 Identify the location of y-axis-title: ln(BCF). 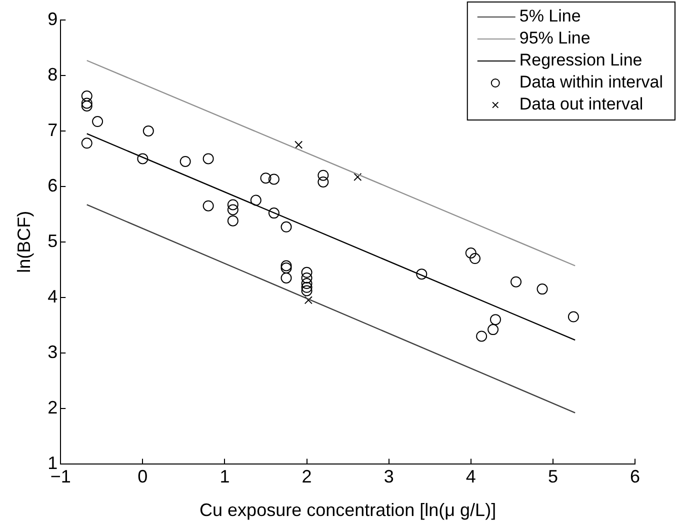
(24, 241).